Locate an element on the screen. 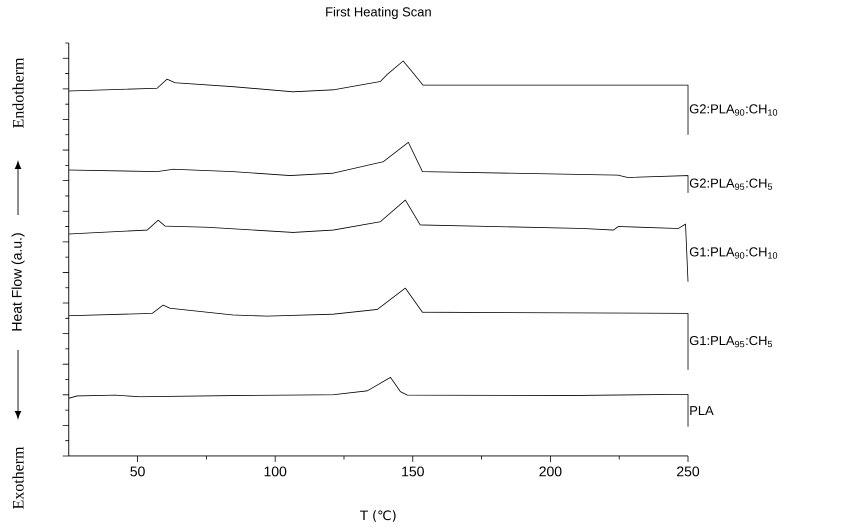 This screenshot has width=843, height=528. x-axis-title: T (℃) is located at coordinates (378, 516).